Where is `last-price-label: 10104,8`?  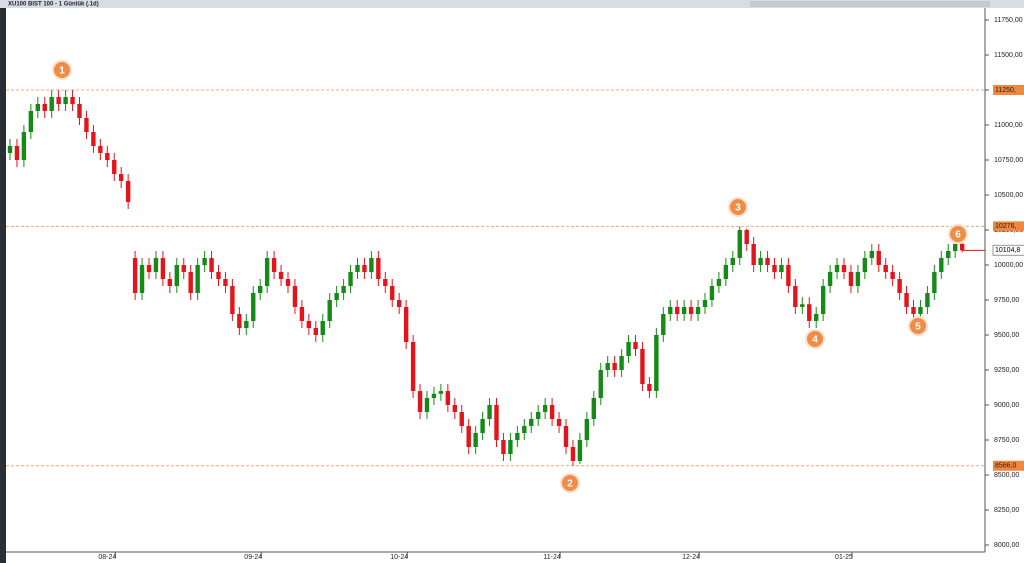
last-price-label: 10104,8 is located at coordinates (1007, 250).